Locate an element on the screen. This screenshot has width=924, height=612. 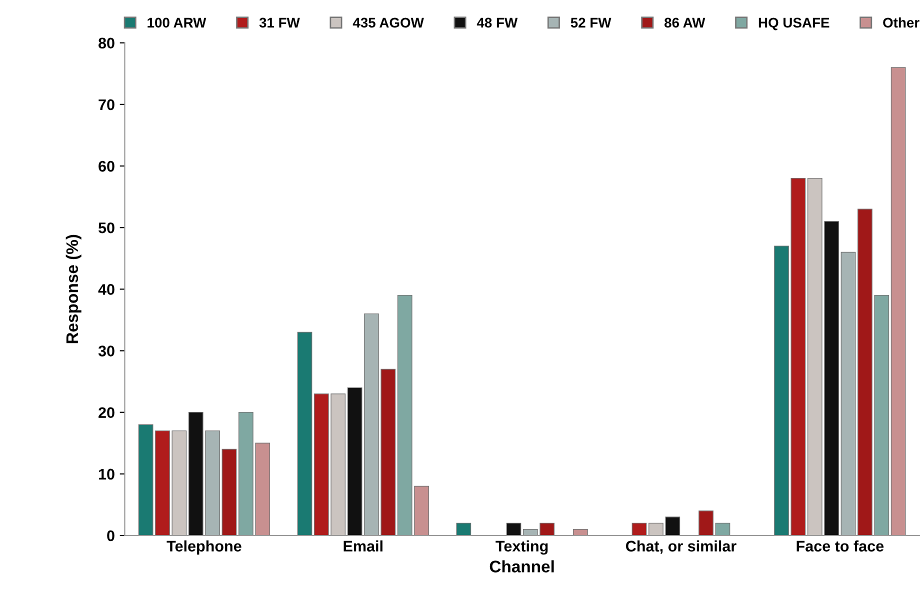
x-tick-label: Chat, or similar is located at coordinates (681, 547).